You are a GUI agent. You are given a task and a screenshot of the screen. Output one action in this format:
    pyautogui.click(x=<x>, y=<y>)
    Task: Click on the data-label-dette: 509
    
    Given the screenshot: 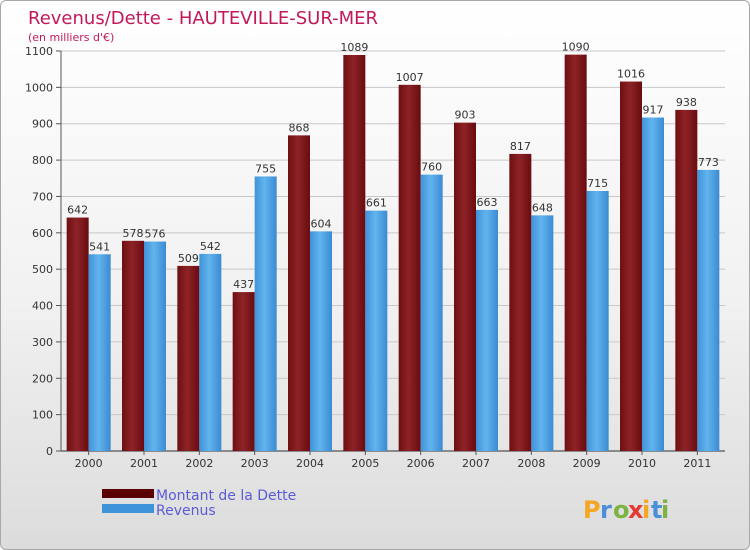 What is the action you would take?
    pyautogui.click(x=188, y=258)
    